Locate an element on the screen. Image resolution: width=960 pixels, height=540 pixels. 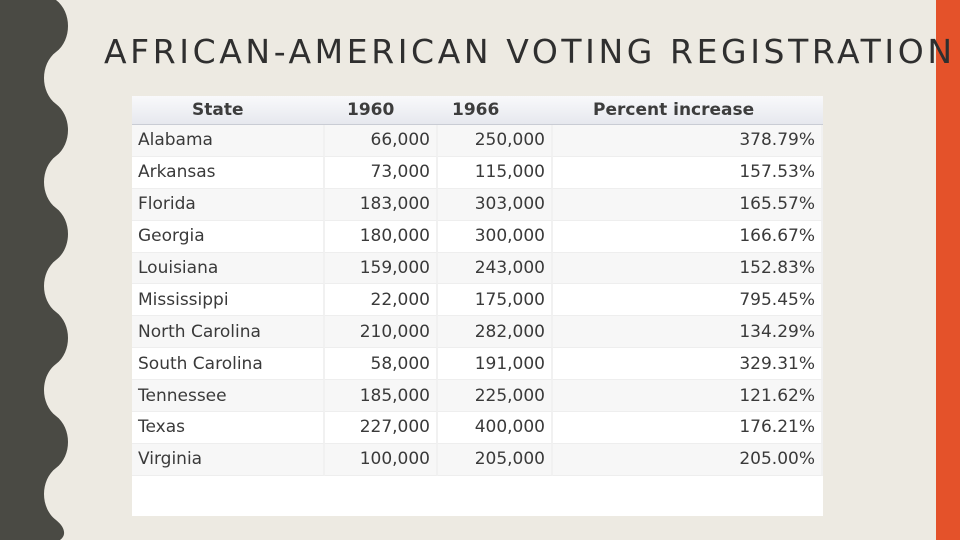
cell-percent: 152.83% is located at coordinates (688, 268).